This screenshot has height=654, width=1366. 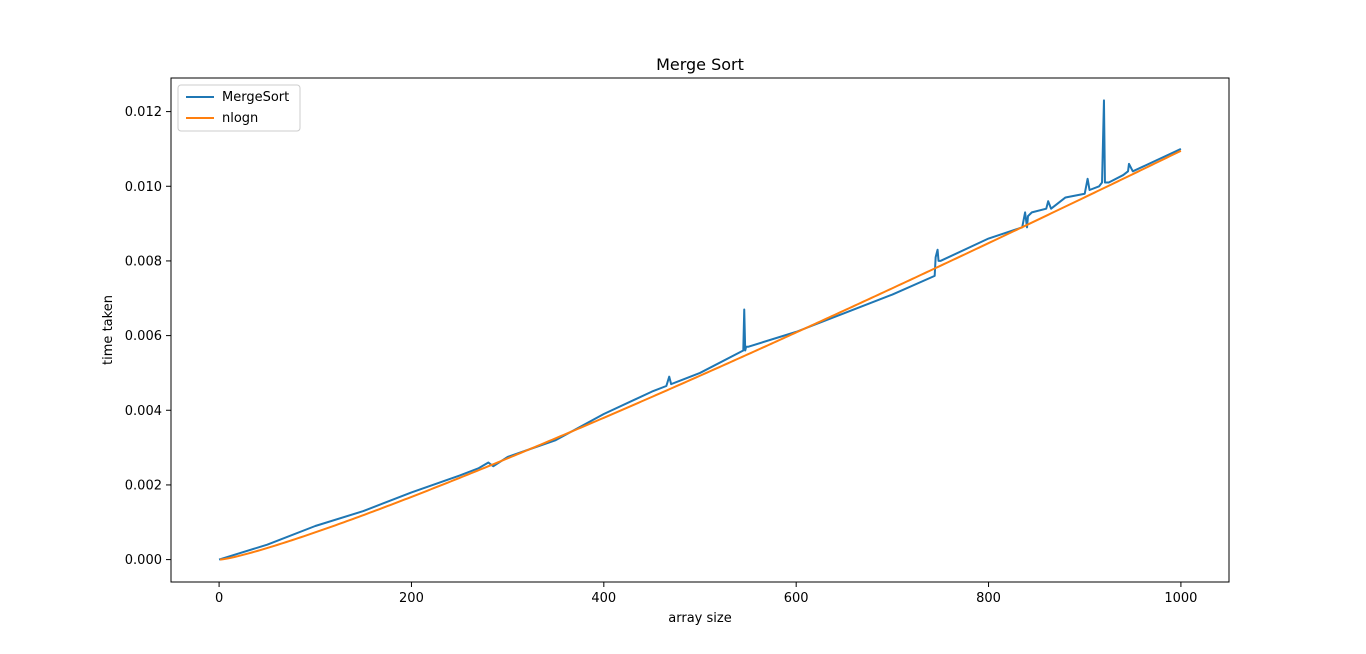 I want to click on y-tick-label: 0.012, so click(x=143, y=112).